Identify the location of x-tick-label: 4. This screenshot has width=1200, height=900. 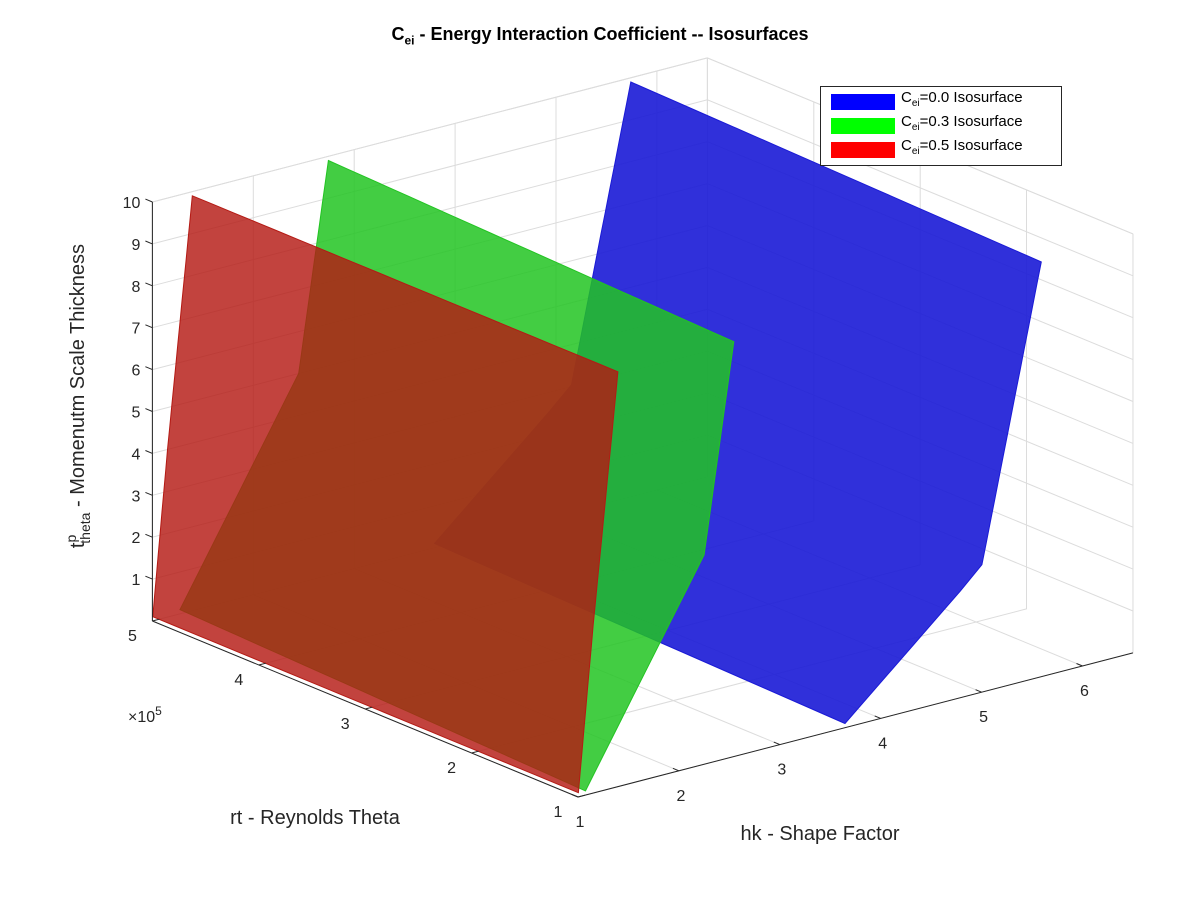
(882, 743).